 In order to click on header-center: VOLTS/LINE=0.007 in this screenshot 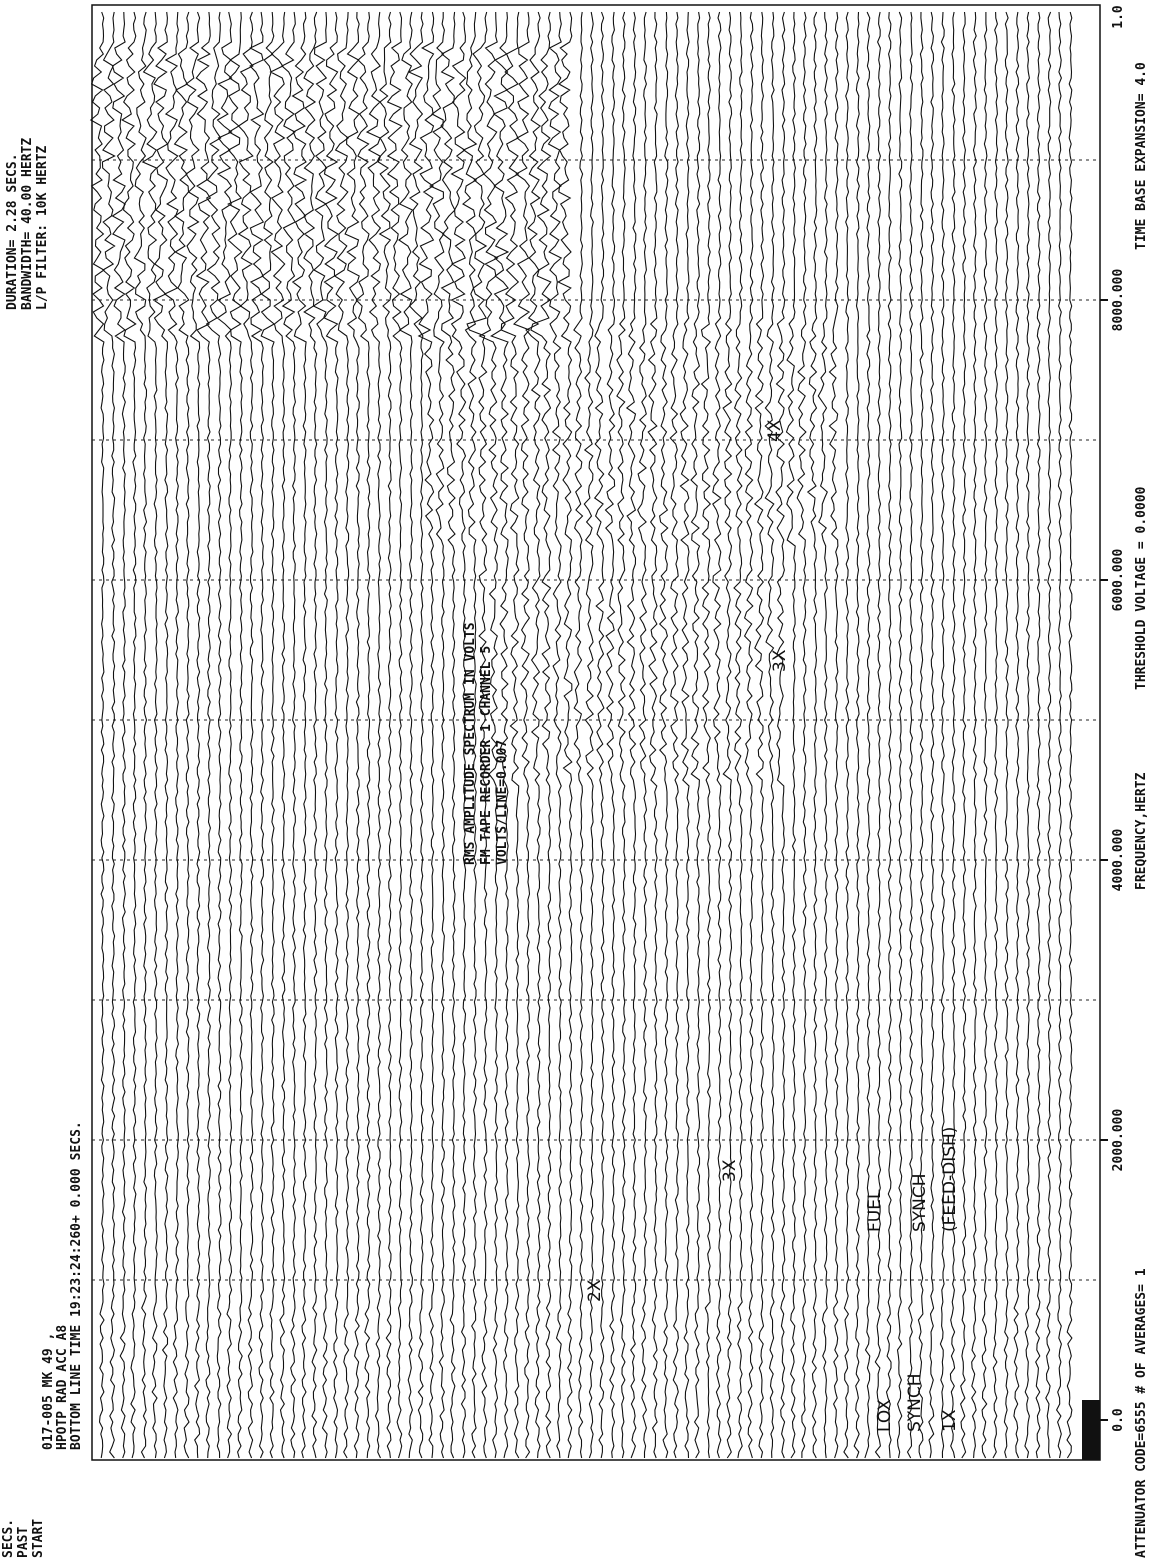, I will do `click(502, 802)`.